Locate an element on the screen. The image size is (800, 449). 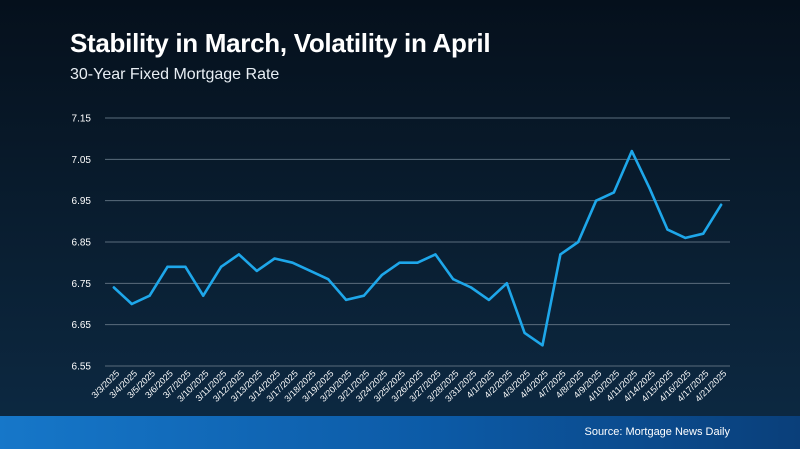
y-tick-label: 6.55 is located at coordinates (82, 367).